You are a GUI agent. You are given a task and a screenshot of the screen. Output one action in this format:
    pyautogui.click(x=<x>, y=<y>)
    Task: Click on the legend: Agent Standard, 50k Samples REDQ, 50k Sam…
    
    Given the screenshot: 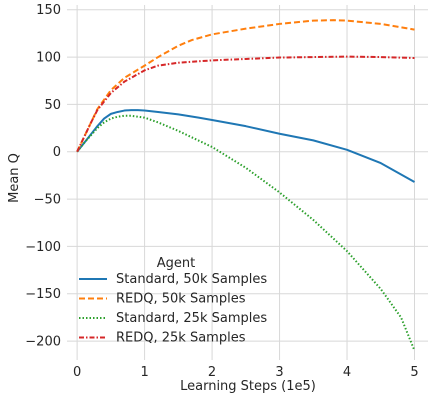 What is the action you would take?
    pyautogui.click(x=173, y=301)
    